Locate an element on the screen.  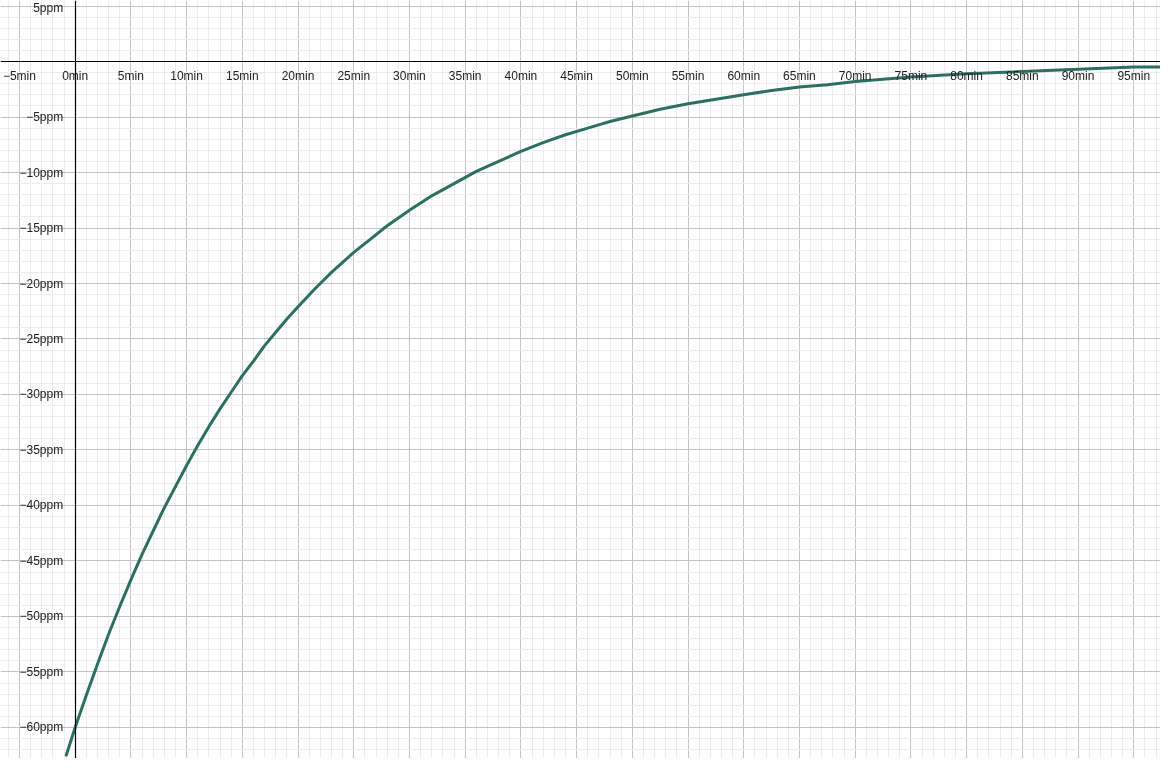
y-tick-label: −55ppm is located at coordinates (41, 671).